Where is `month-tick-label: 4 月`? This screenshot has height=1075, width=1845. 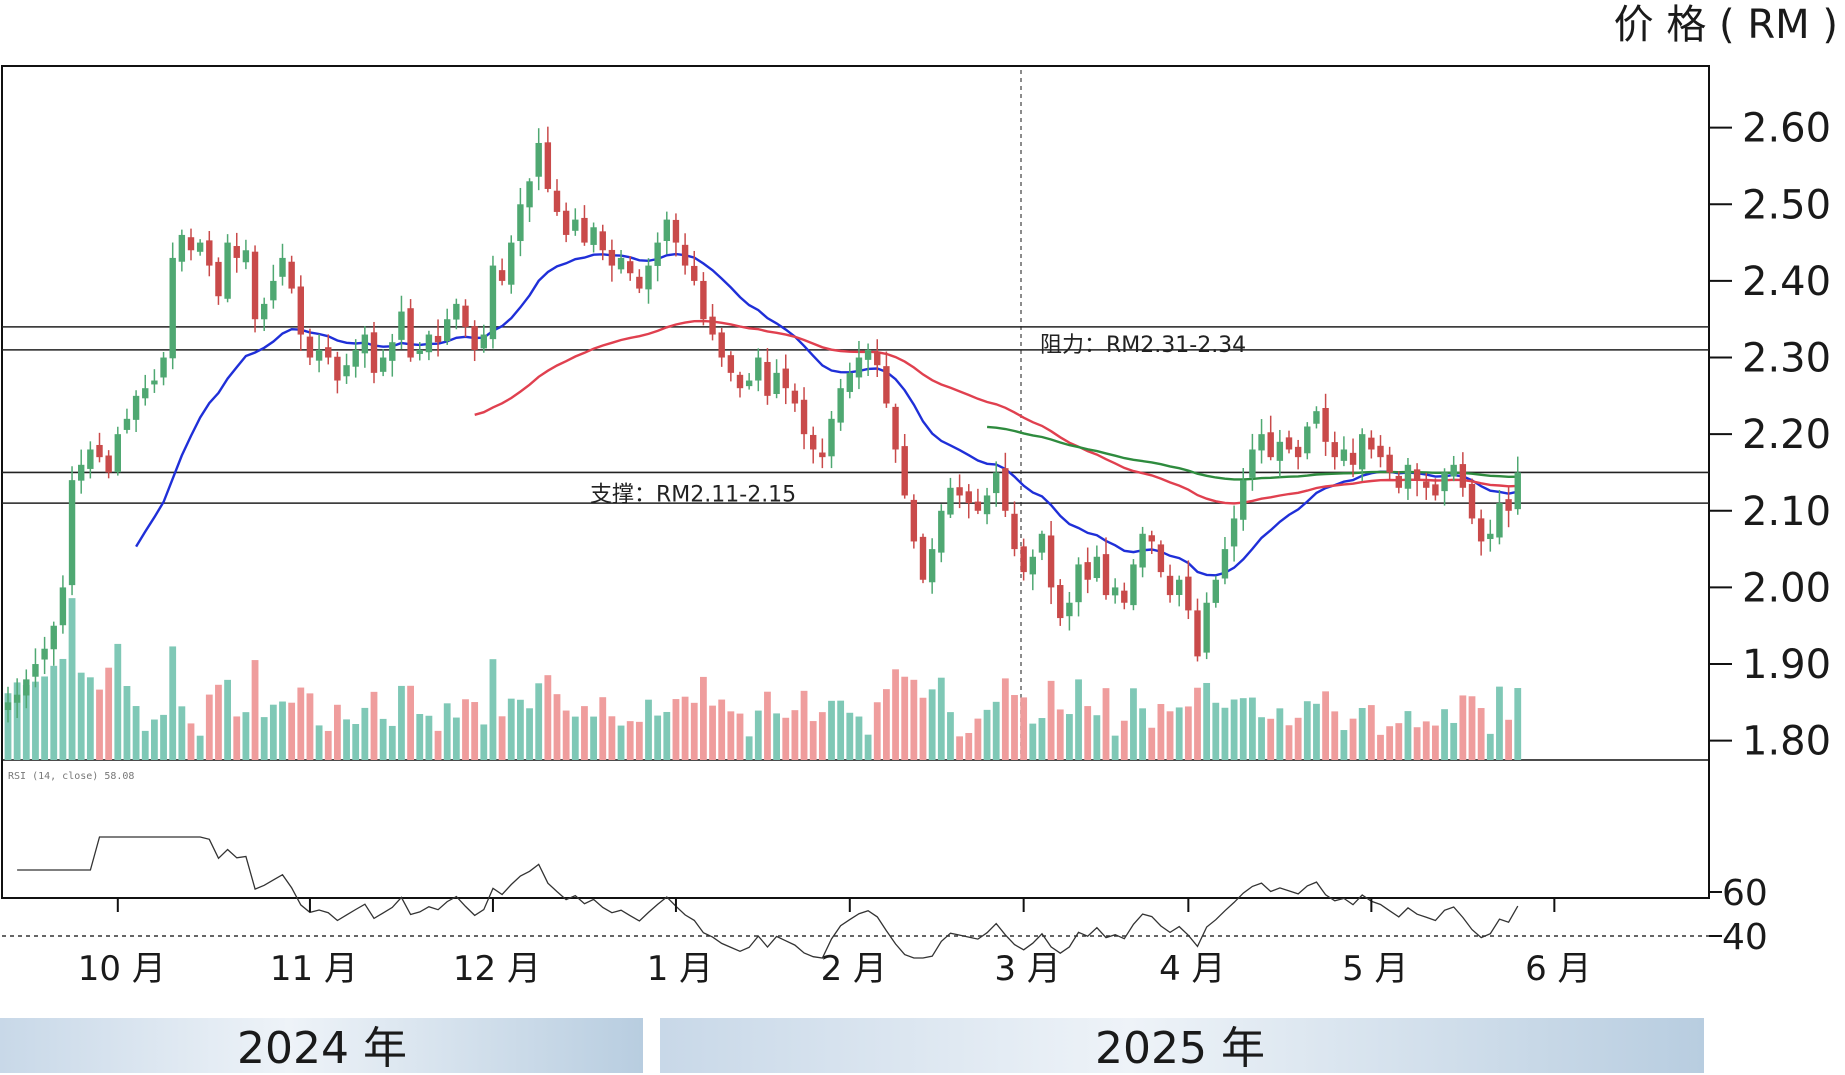 month-tick-label: 4 月 is located at coordinates (1192, 969).